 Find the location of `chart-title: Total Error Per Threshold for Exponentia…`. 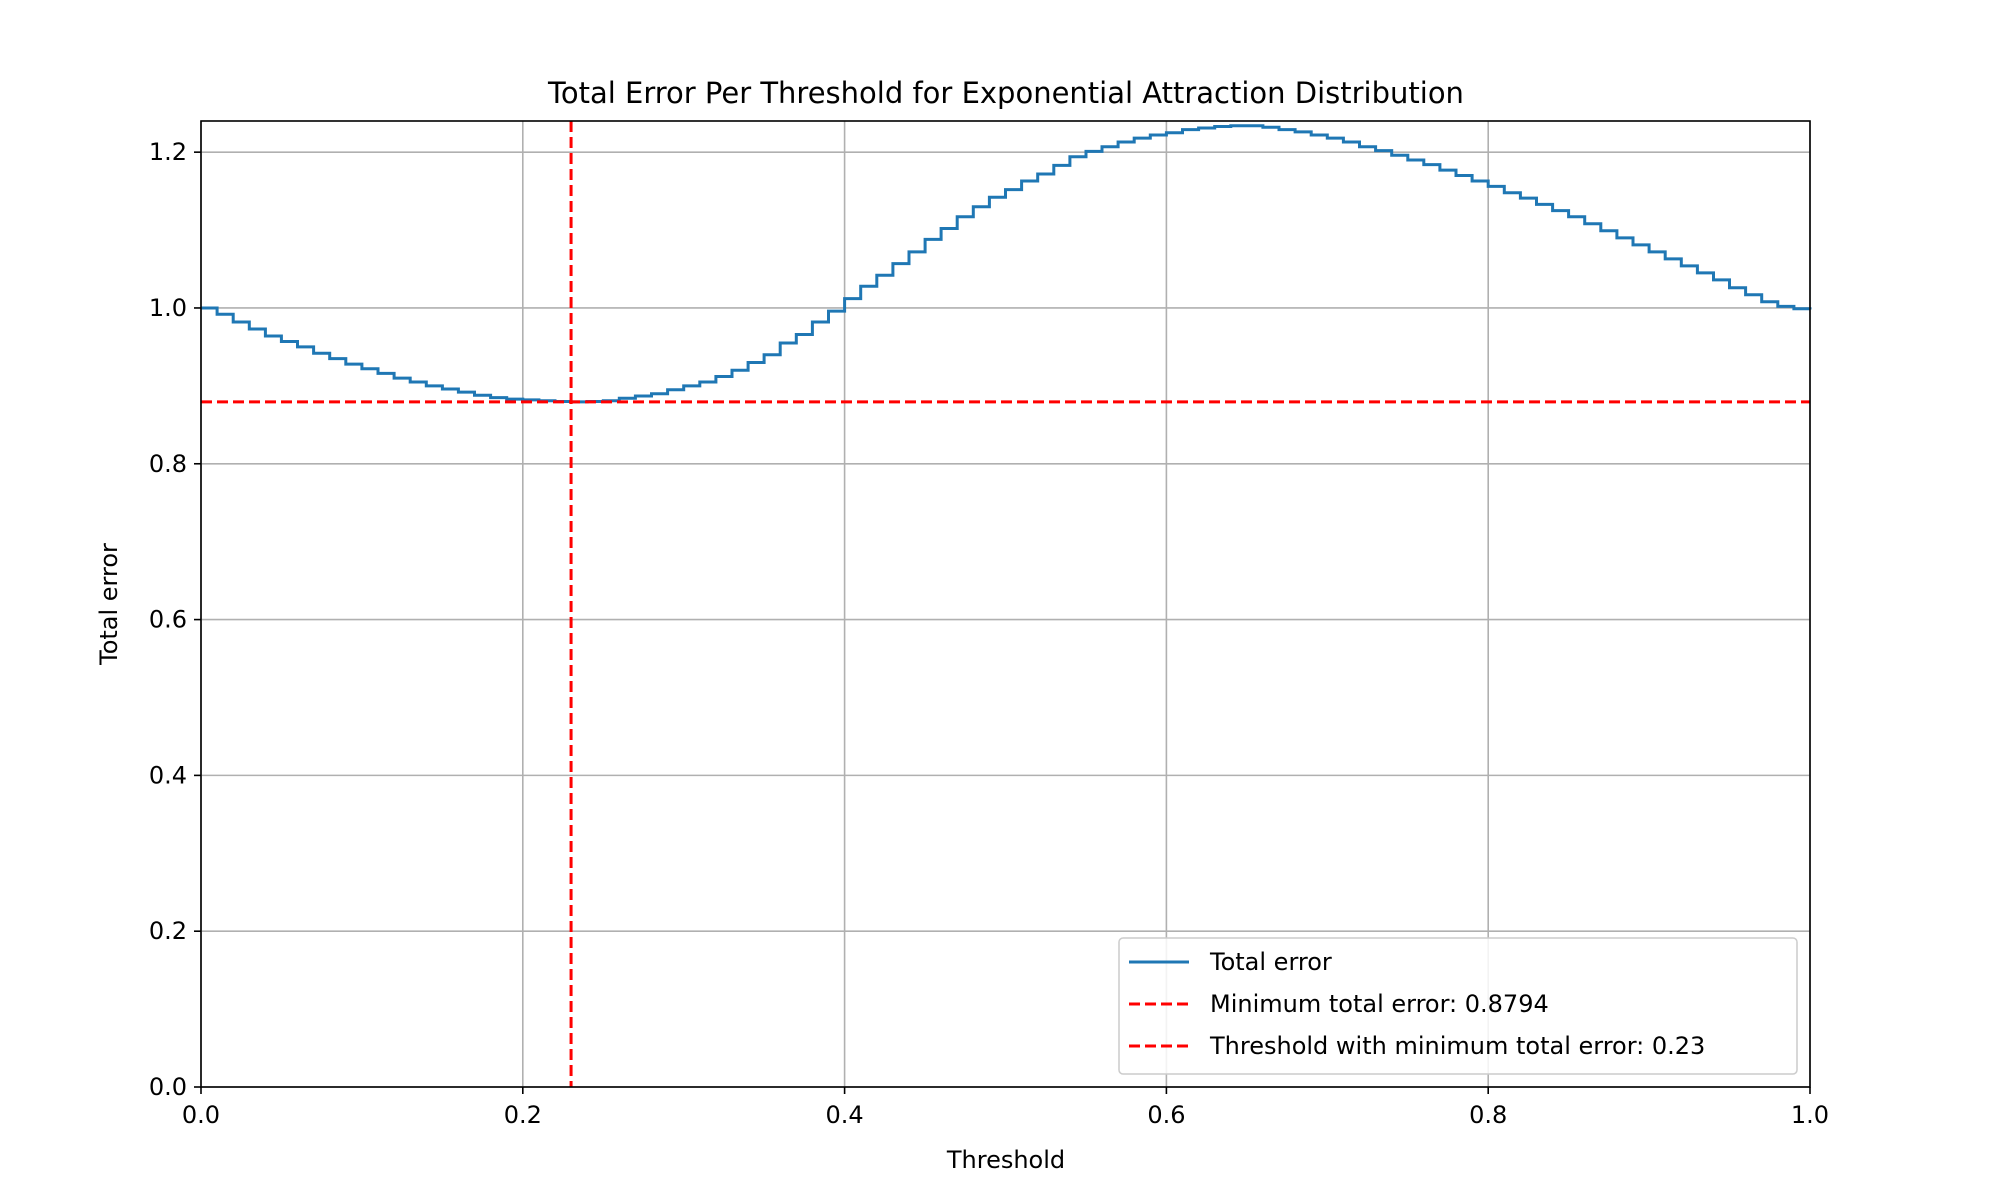

chart-title: Total Error Per Threshold for Exponentia… is located at coordinates (1005, 93).